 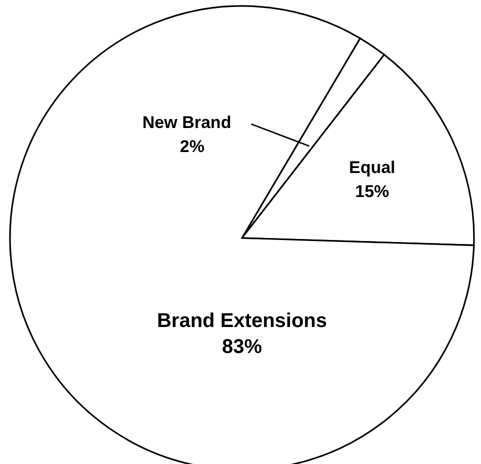 I want to click on data-label: 15%, so click(x=372, y=191).